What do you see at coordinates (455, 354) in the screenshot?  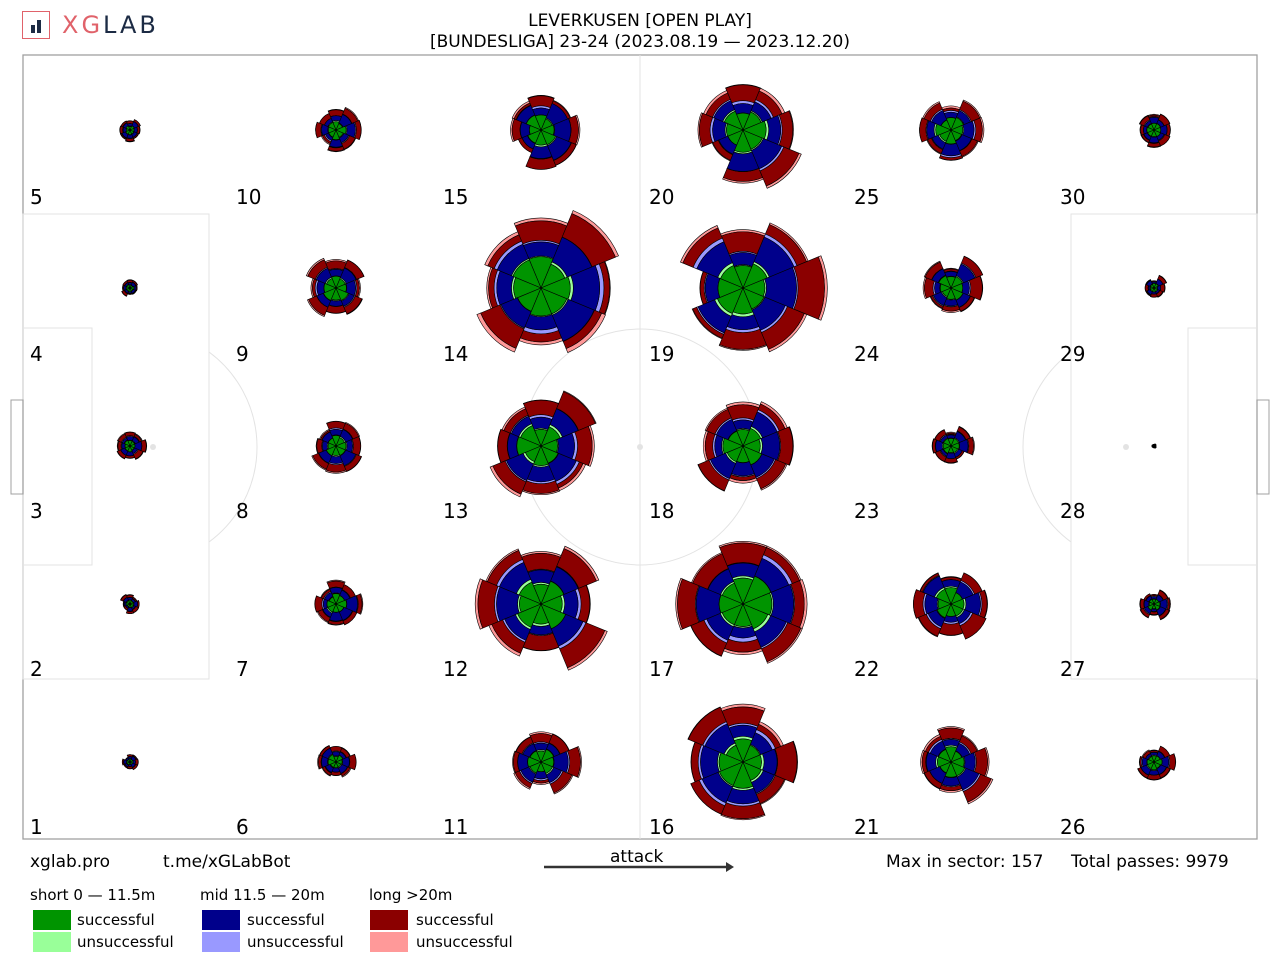 I see `zone-label-14: 14` at bounding box center [455, 354].